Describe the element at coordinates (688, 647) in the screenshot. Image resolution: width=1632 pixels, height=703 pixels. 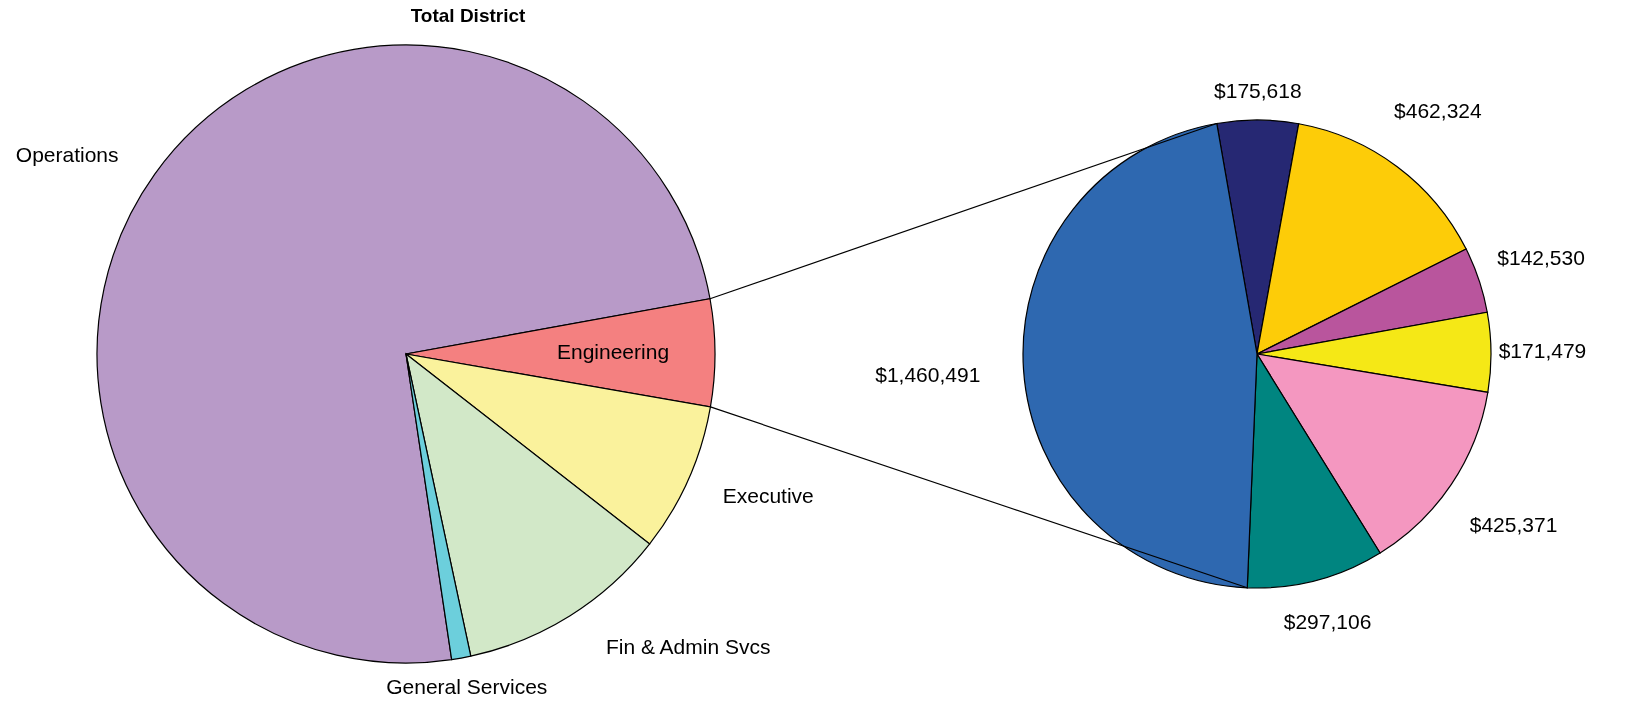
I see `slice-label: Fin & Admin Svcs` at that location.